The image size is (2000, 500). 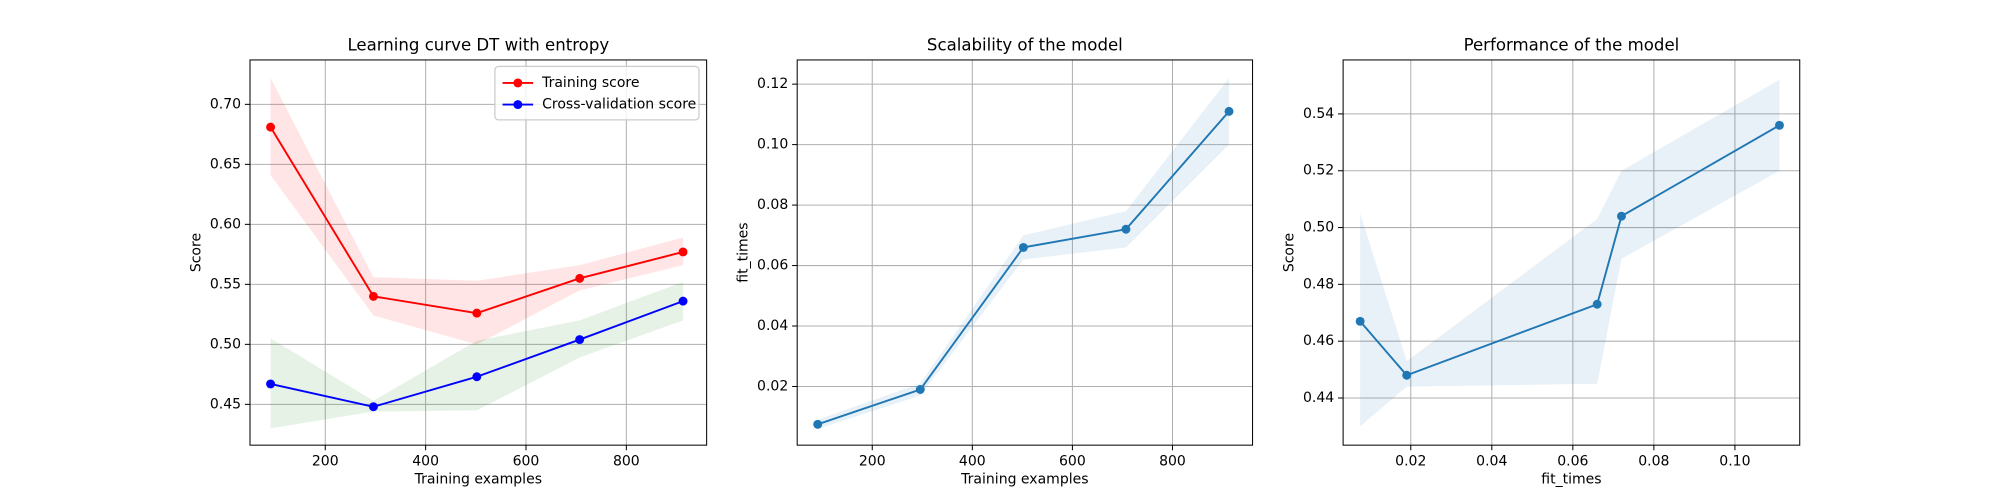 What do you see at coordinates (1410, 462) in the screenshot?
I see `x-tick-label: 0.02` at bounding box center [1410, 462].